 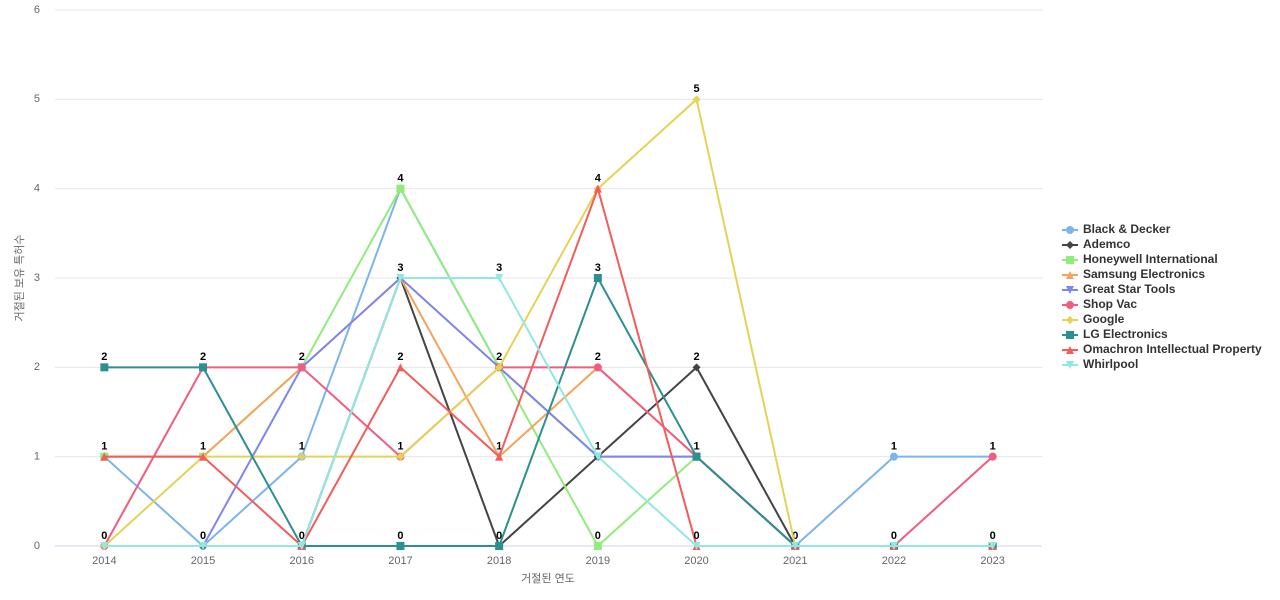 I want to click on legend-label: Ademco, so click(x=1106, y=244).